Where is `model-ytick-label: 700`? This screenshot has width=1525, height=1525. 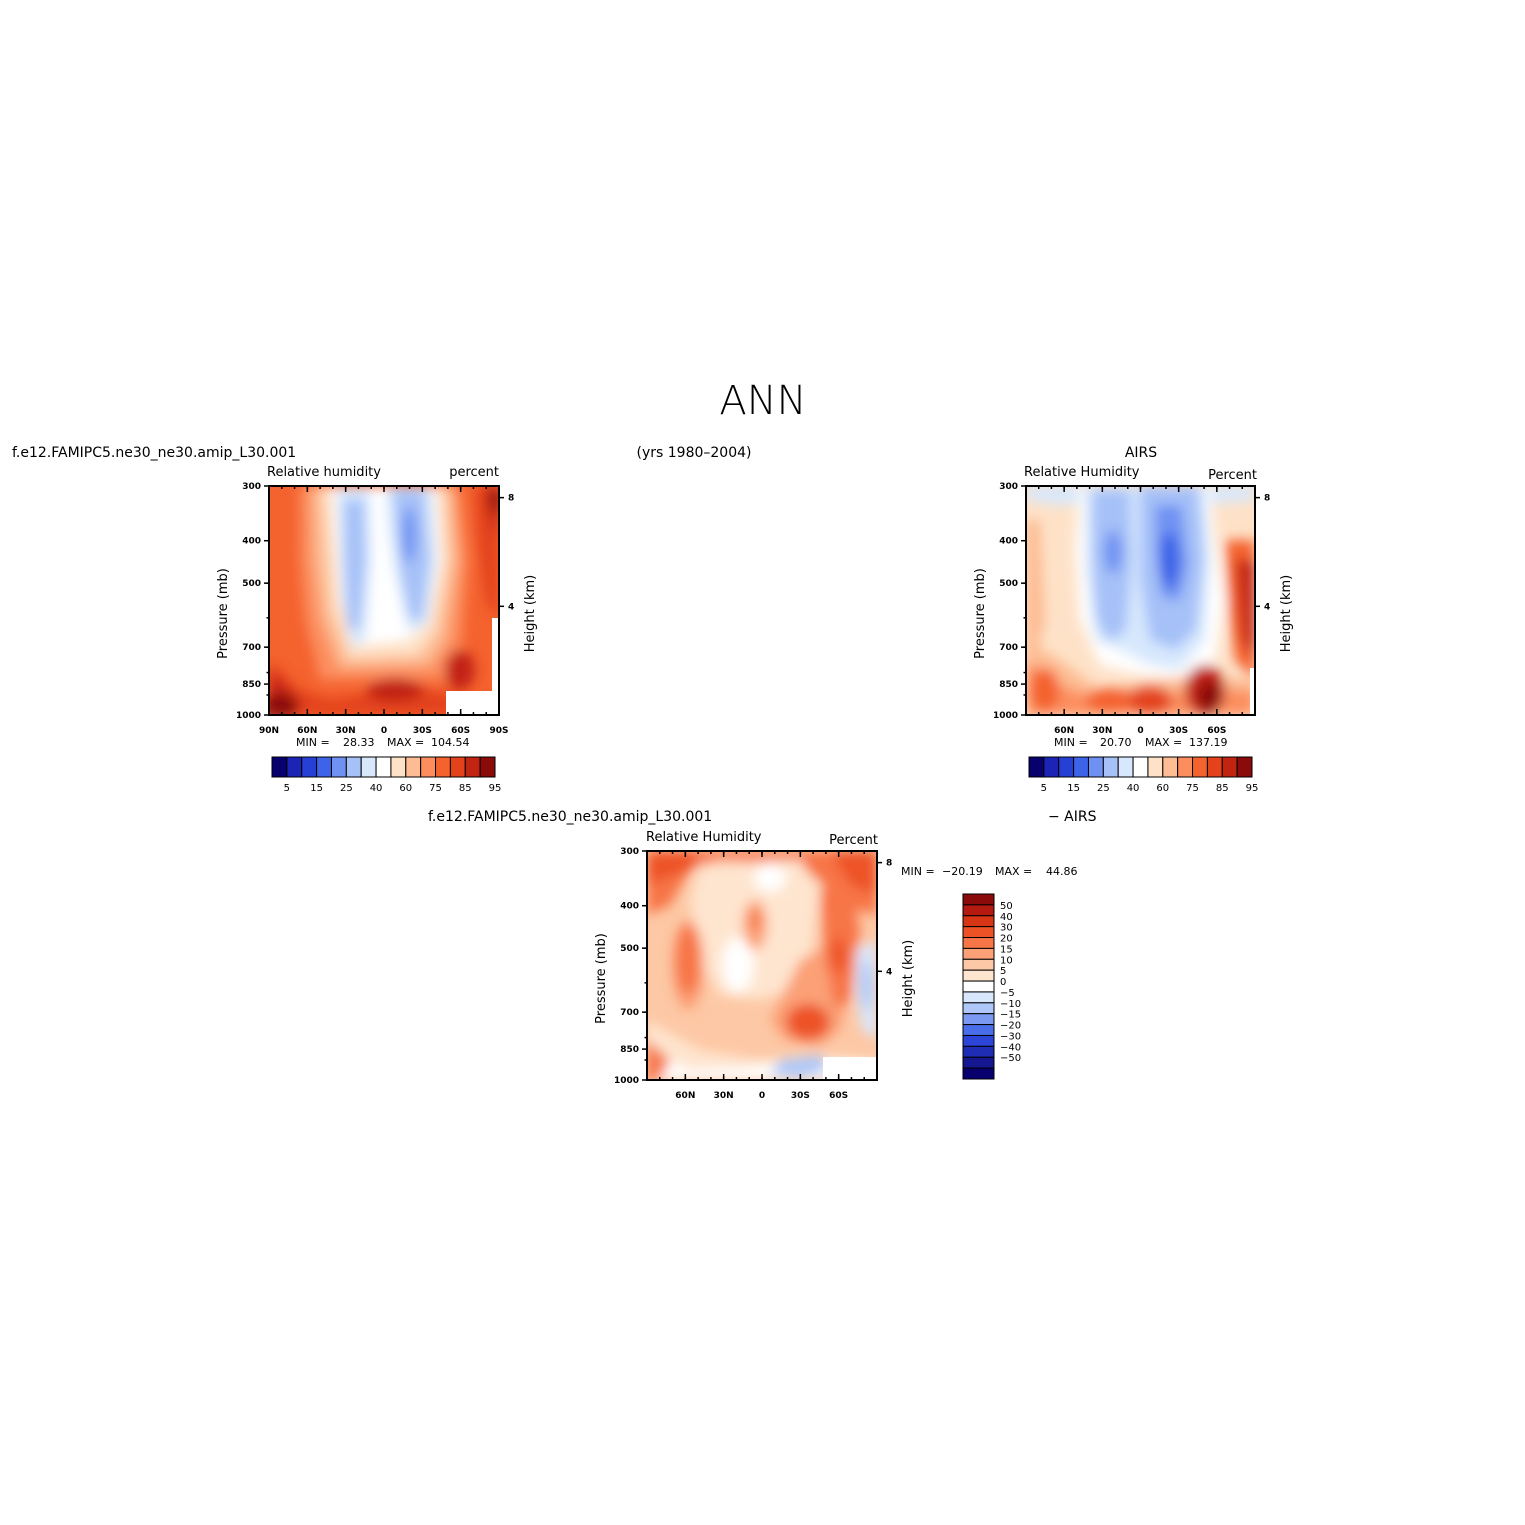 model-ytick-label: 700 is located at coordinates (251, 648).